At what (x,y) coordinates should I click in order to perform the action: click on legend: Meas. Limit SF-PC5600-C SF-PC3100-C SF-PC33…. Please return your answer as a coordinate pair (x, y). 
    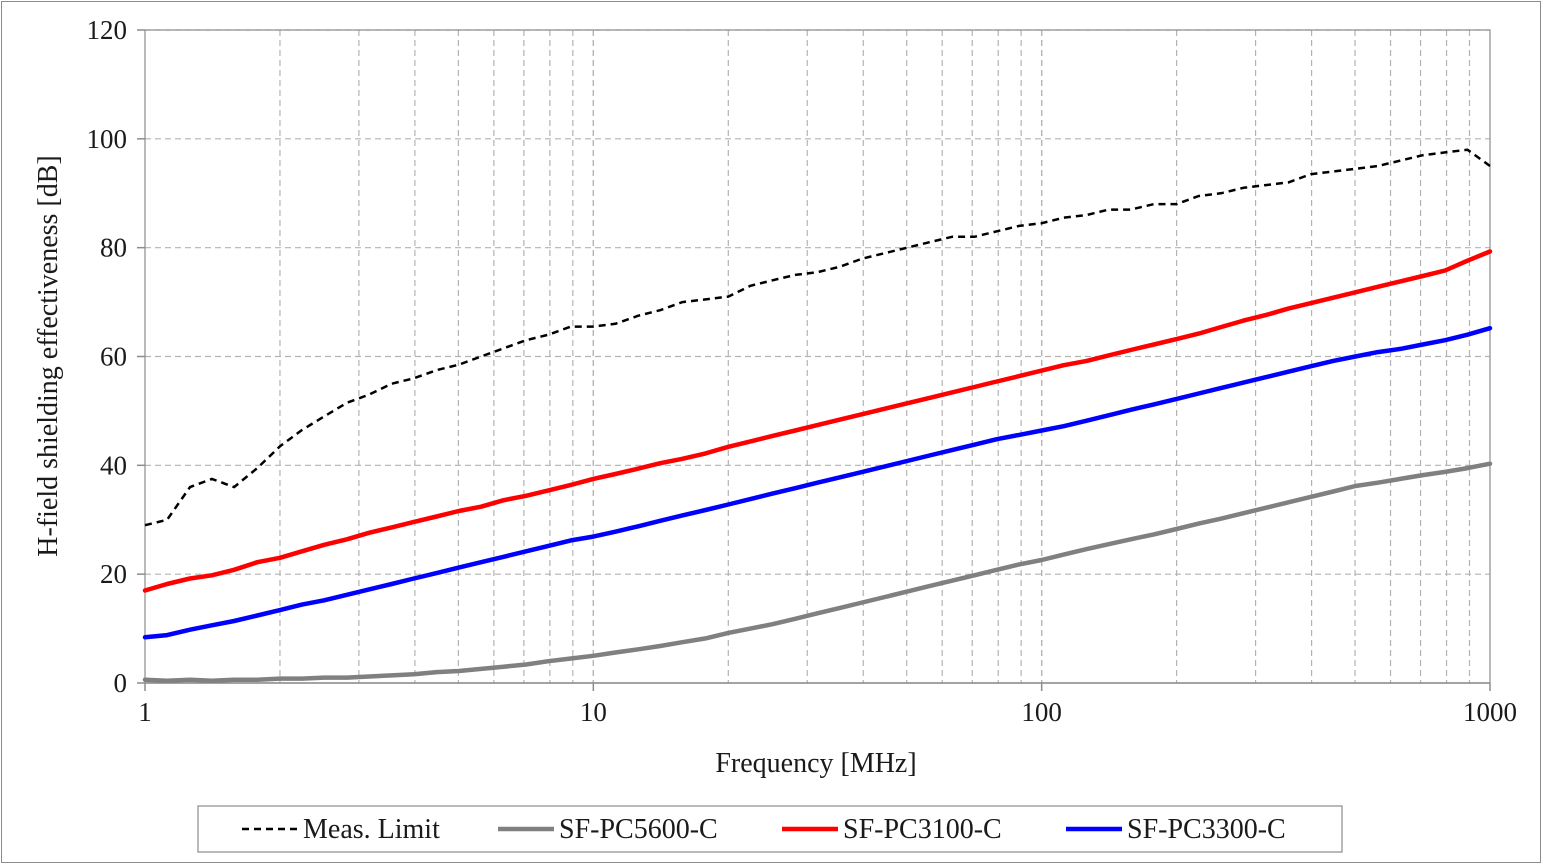
    Looking at the image, I should click on (770, 829).